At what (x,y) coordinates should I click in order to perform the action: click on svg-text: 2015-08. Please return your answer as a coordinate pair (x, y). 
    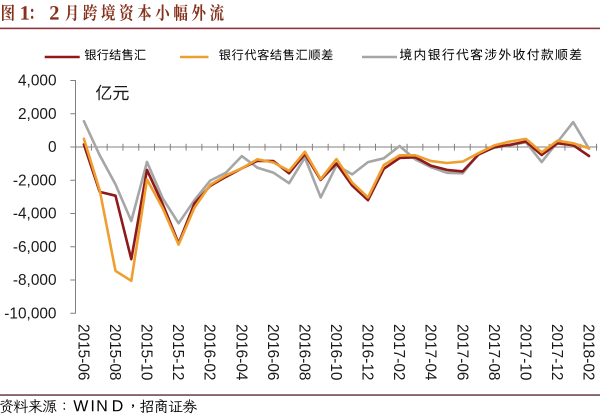
    Looking at the image, I should click on (114, 352).